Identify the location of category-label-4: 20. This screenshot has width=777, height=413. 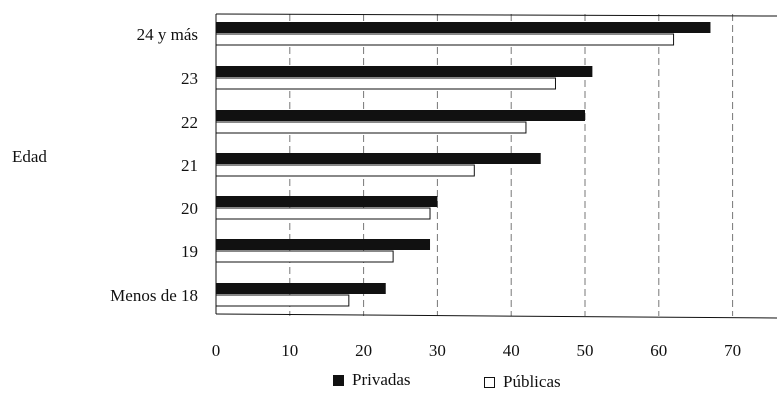
(189, 208).